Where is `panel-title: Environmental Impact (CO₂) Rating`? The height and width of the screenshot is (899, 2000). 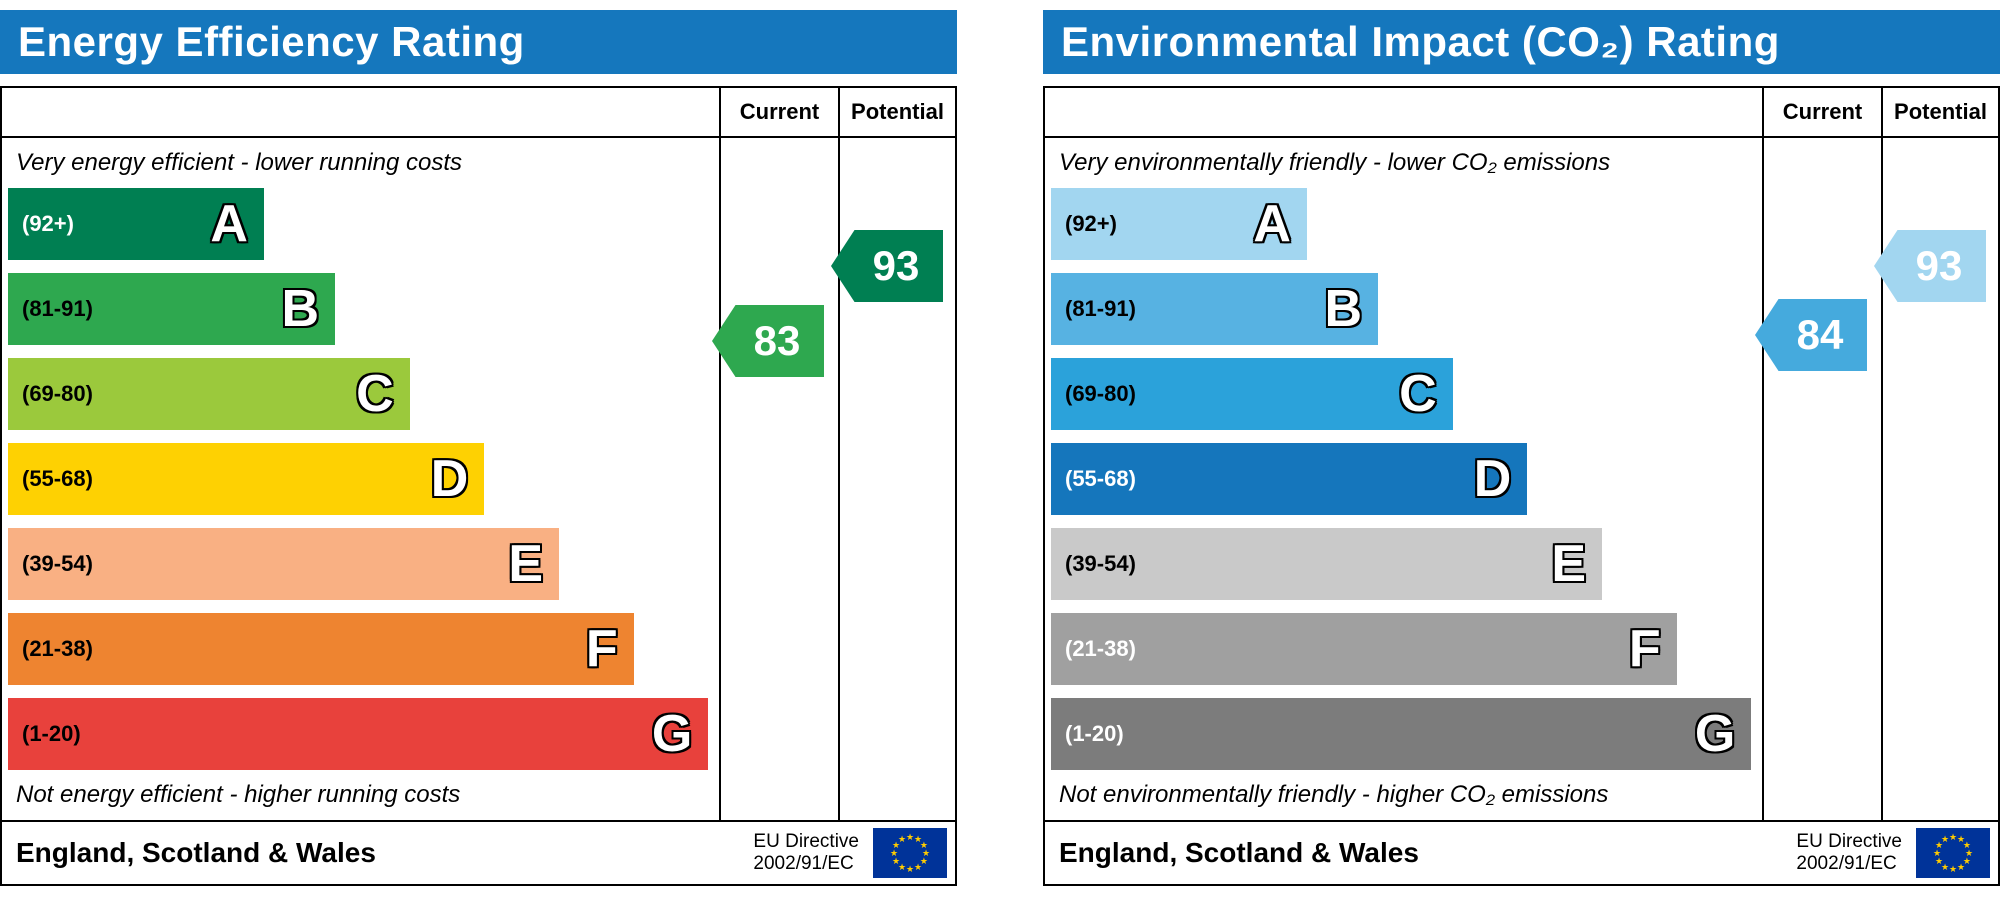
panel-title: Environmental Impact (CO₂) Rating is located at coordinates (1420, 41).